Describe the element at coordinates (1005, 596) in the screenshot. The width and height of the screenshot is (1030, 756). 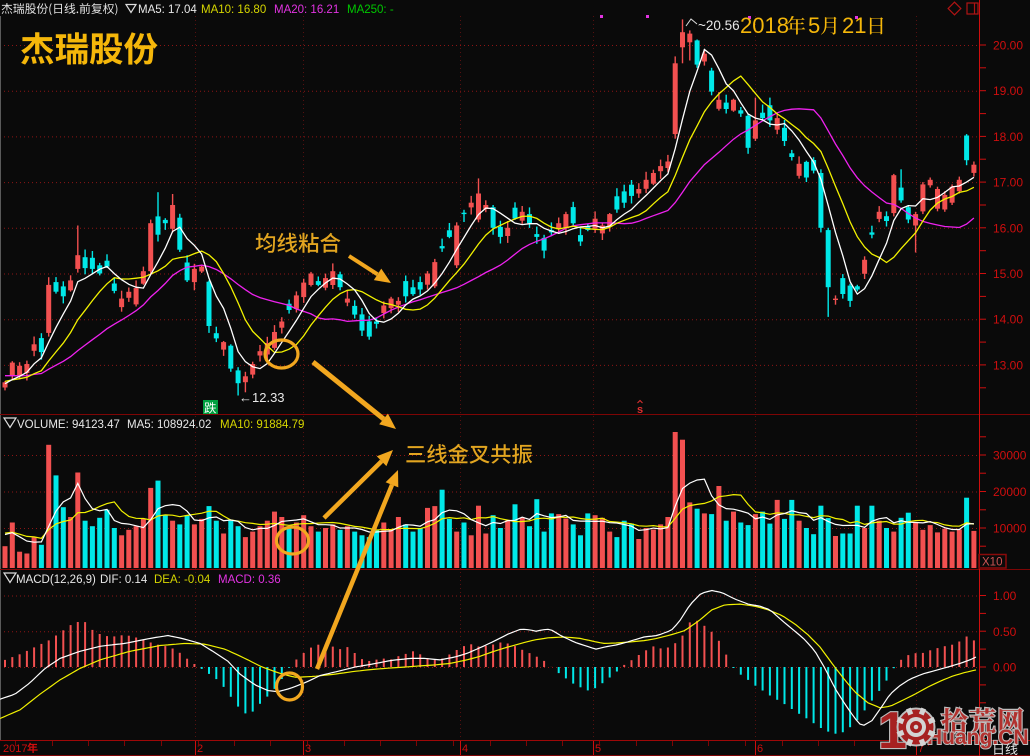
I see `svg-text: 1.00` at that location.